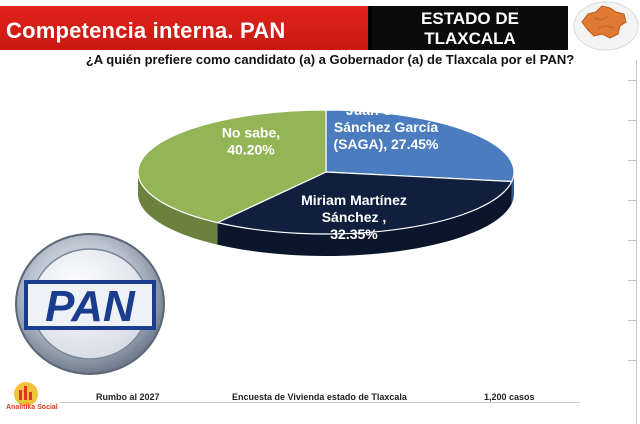  Describe the element at coordinates (128, 397) in the screenshot. I see `footer-left: Rumbo al 2027` at that location.